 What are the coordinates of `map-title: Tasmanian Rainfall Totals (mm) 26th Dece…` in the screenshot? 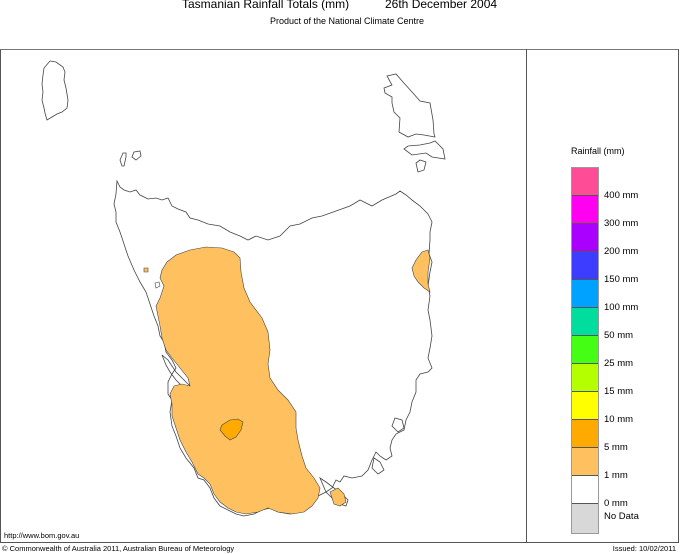 It's located at (340, 7).